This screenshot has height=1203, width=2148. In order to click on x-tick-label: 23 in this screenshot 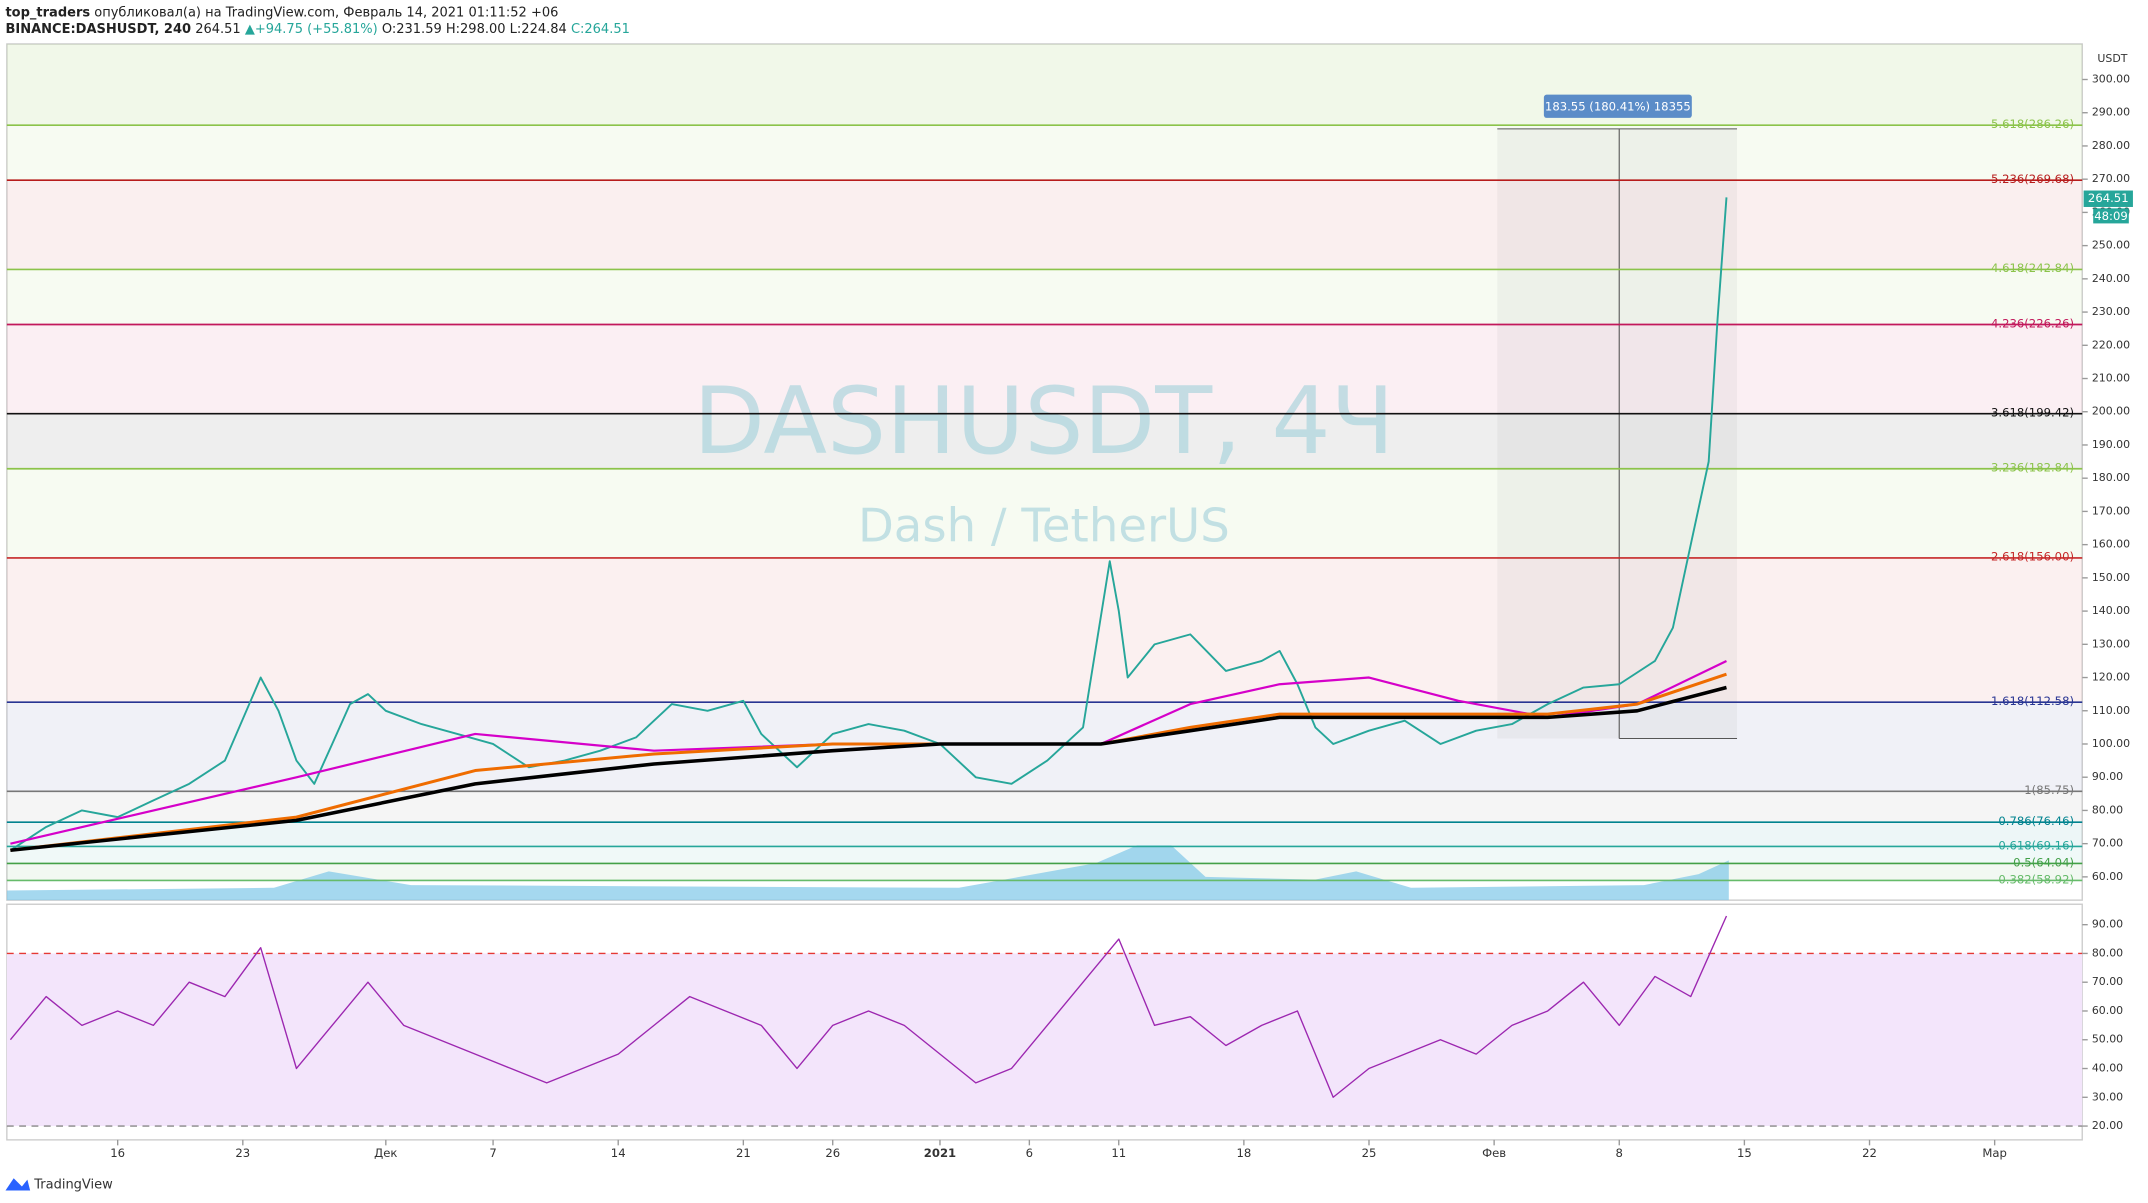, I will do `click(242, 1153)`.